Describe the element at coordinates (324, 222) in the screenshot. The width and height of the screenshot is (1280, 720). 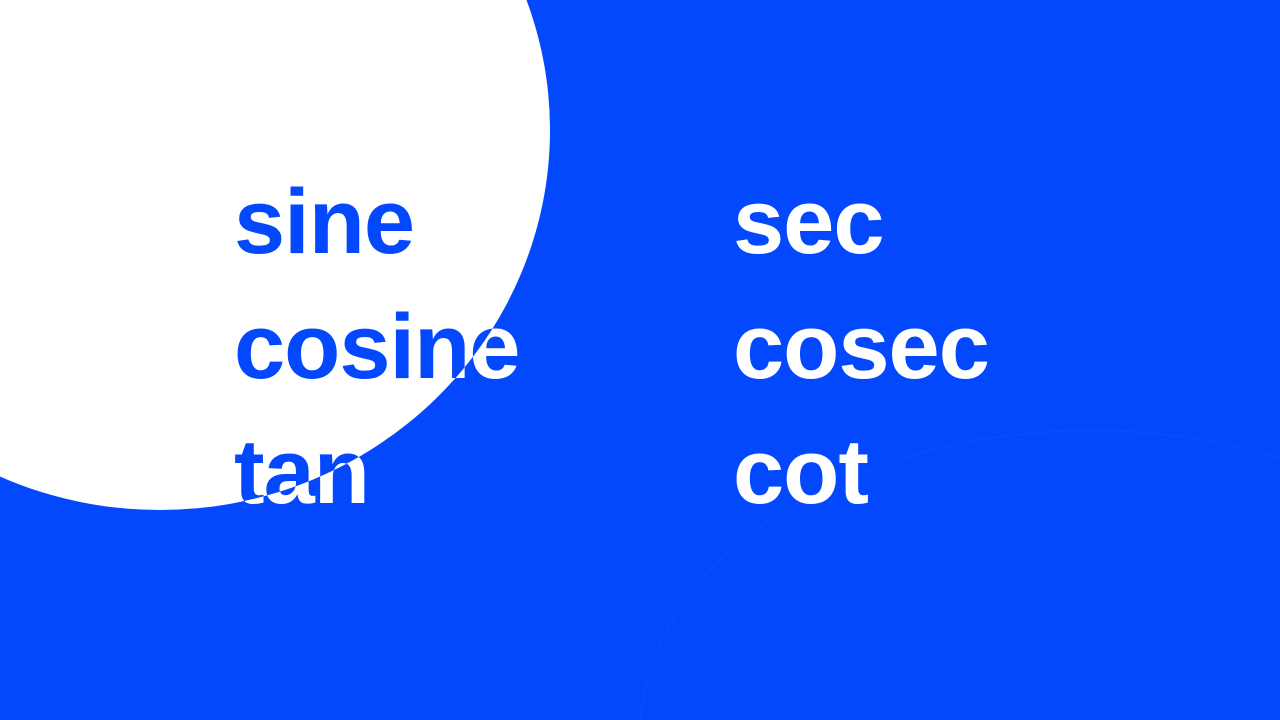
I see `word-sine-on-white: sine` at that location.